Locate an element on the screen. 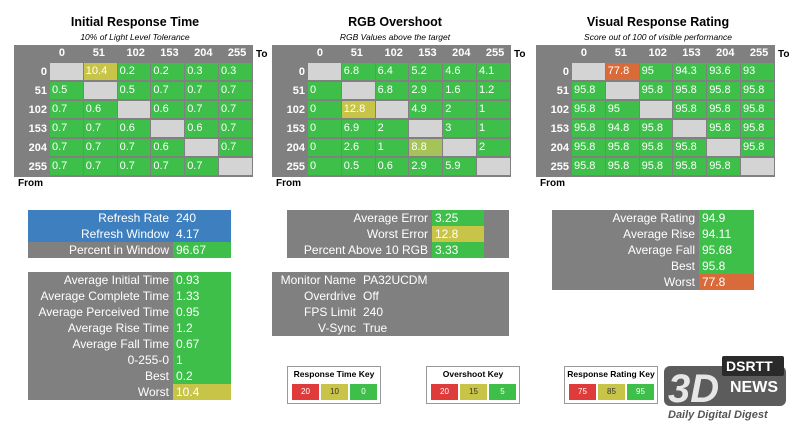 Image resolution: width=800 pixels, height=432 pixels. stat-value: 3.25 is located at coordinates (458, 218).